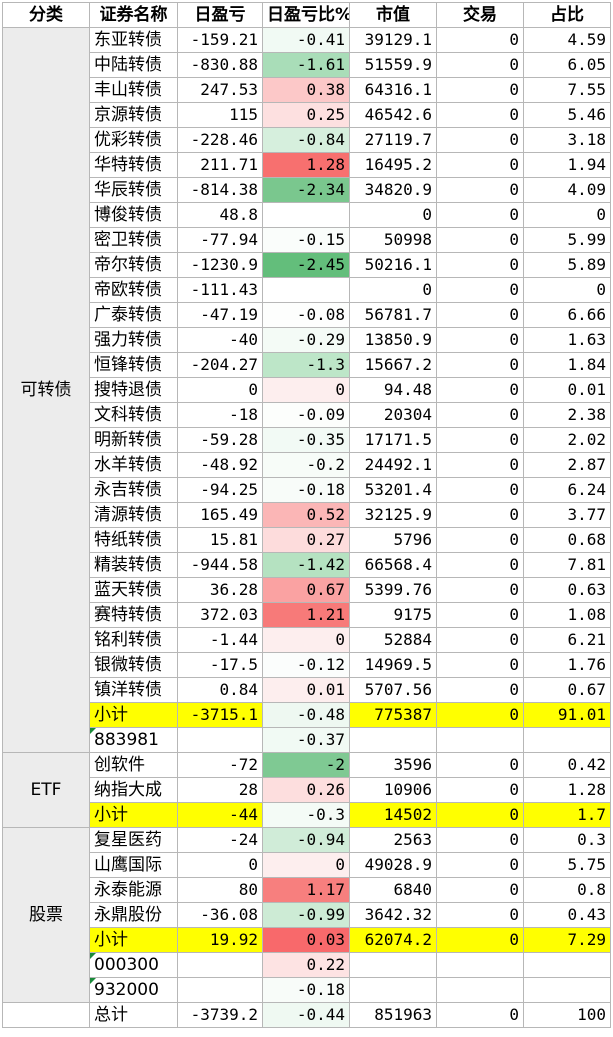  Describe the element at coordinates (567, 640) in the screenshot. I see `share-cell: 6.21` at that location.